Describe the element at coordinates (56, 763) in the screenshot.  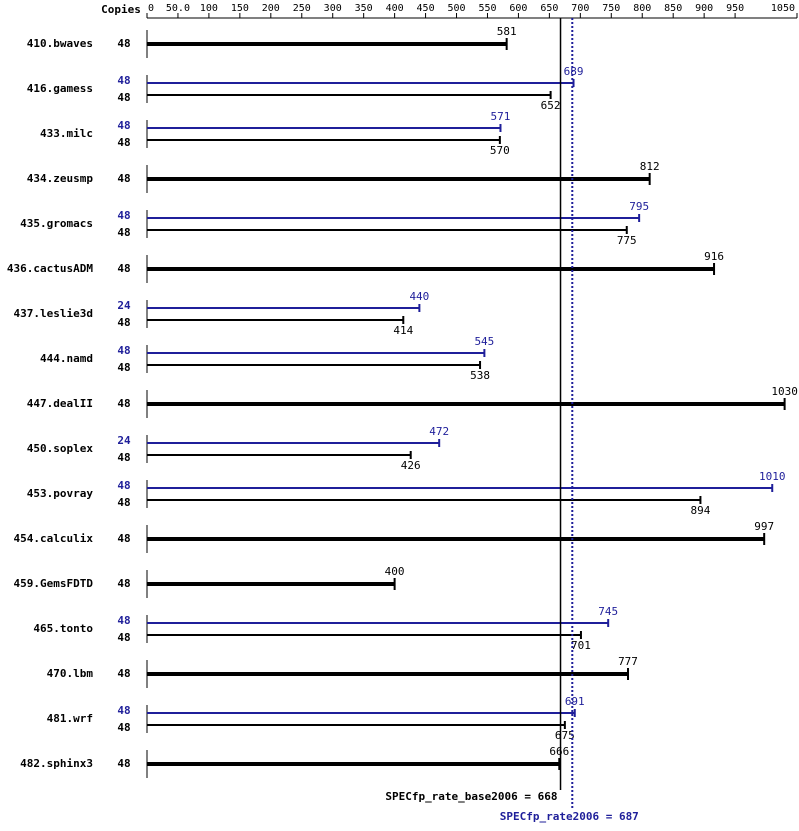
I see `benchmark-label: 482.sphinx3` at that location.